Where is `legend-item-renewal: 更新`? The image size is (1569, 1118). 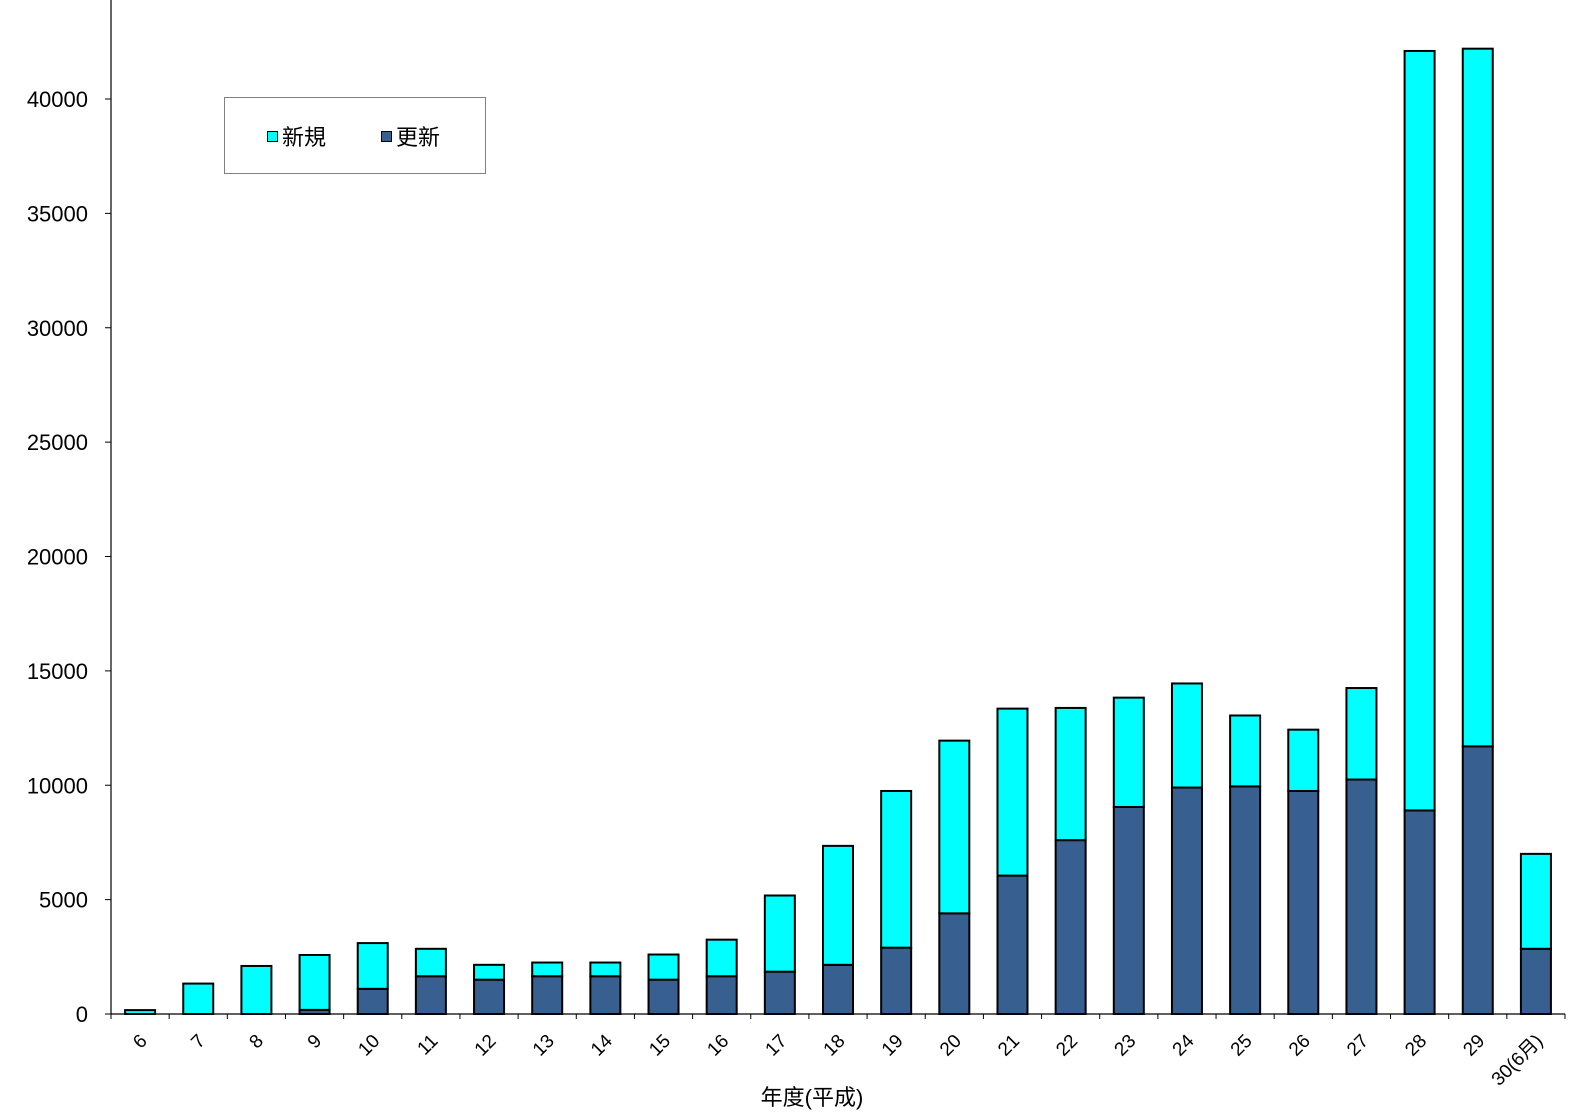
legend-item-renewal: 更新 is located at coordinates (411, 136).